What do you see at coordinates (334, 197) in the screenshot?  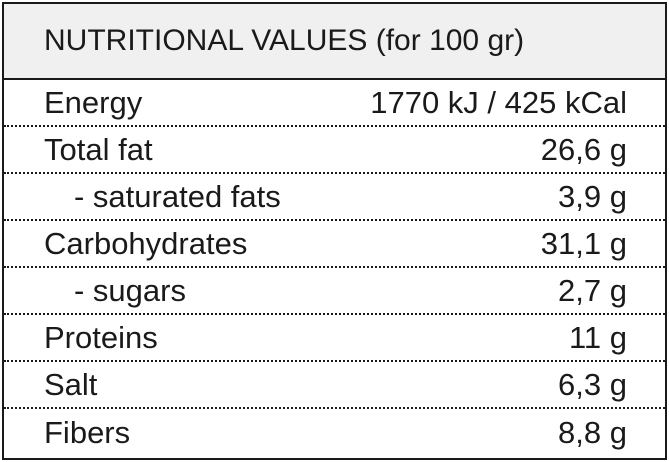 I see `table-row-saturated-fats: - saturated fats 3,9 g` at bounding box center [334, 197].